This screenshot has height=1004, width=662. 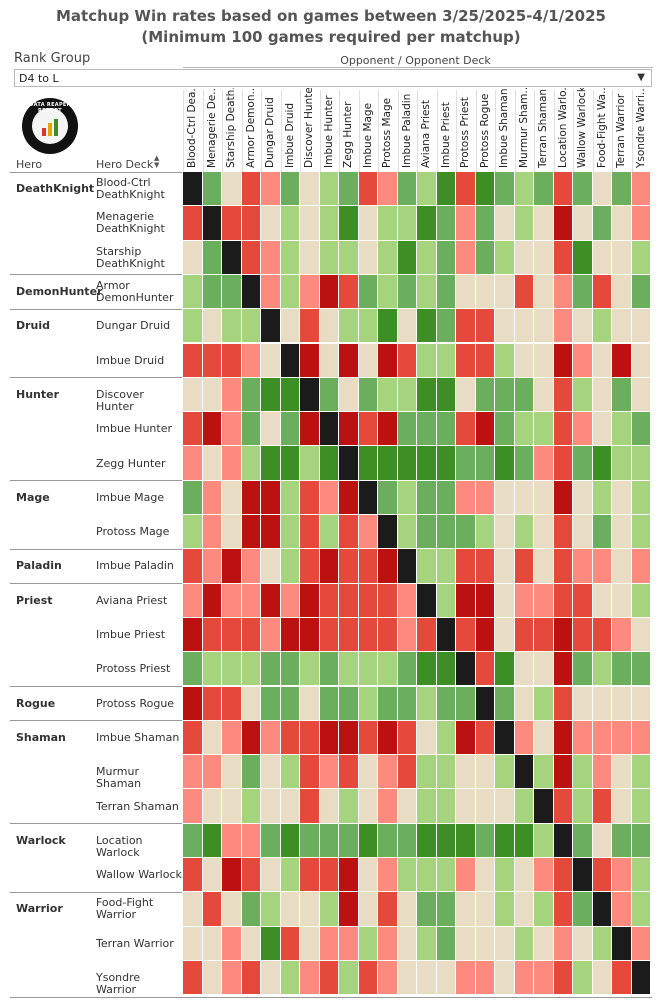 I want to click on opponent-column-19: Terran Shaman, so click(x=543, y=130).